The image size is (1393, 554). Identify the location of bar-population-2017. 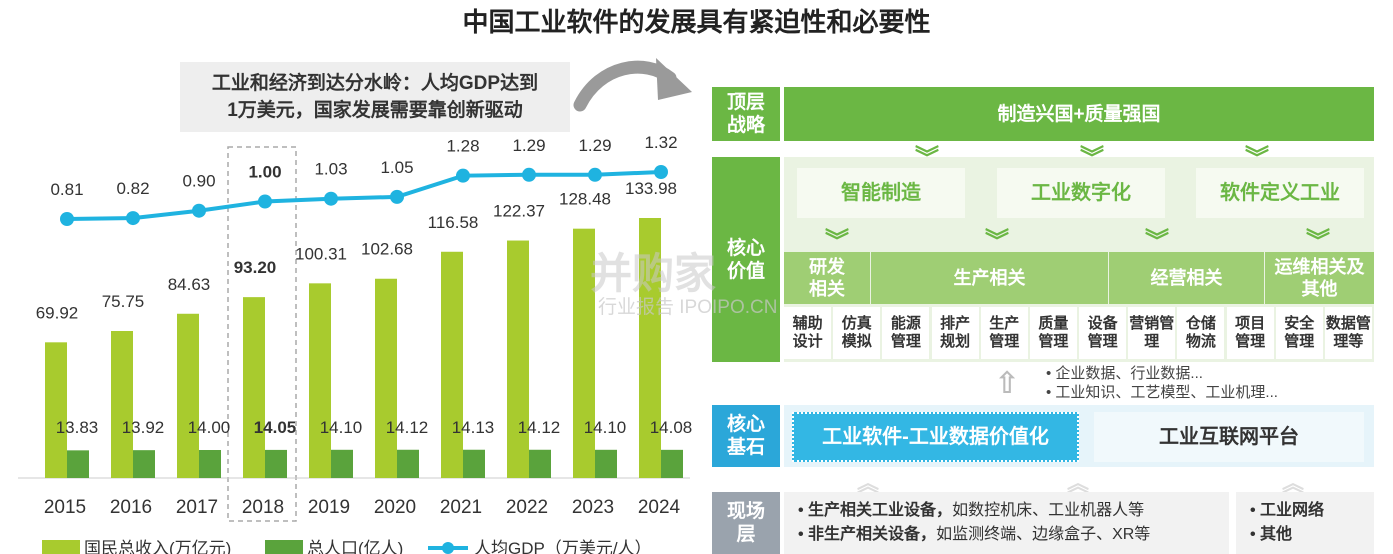
(210, 464).